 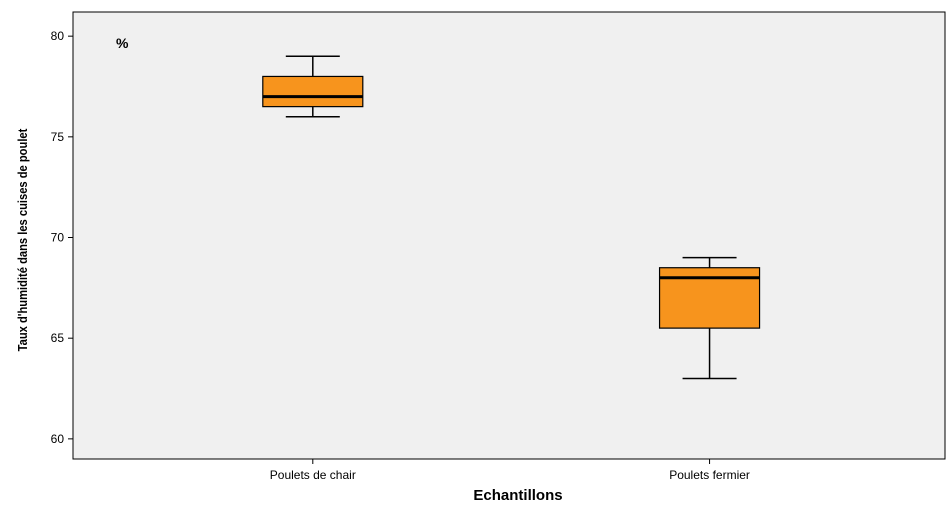 I want to click on x-axis: Poulets de chair Poulets fermier, so click(x=510, y=470).